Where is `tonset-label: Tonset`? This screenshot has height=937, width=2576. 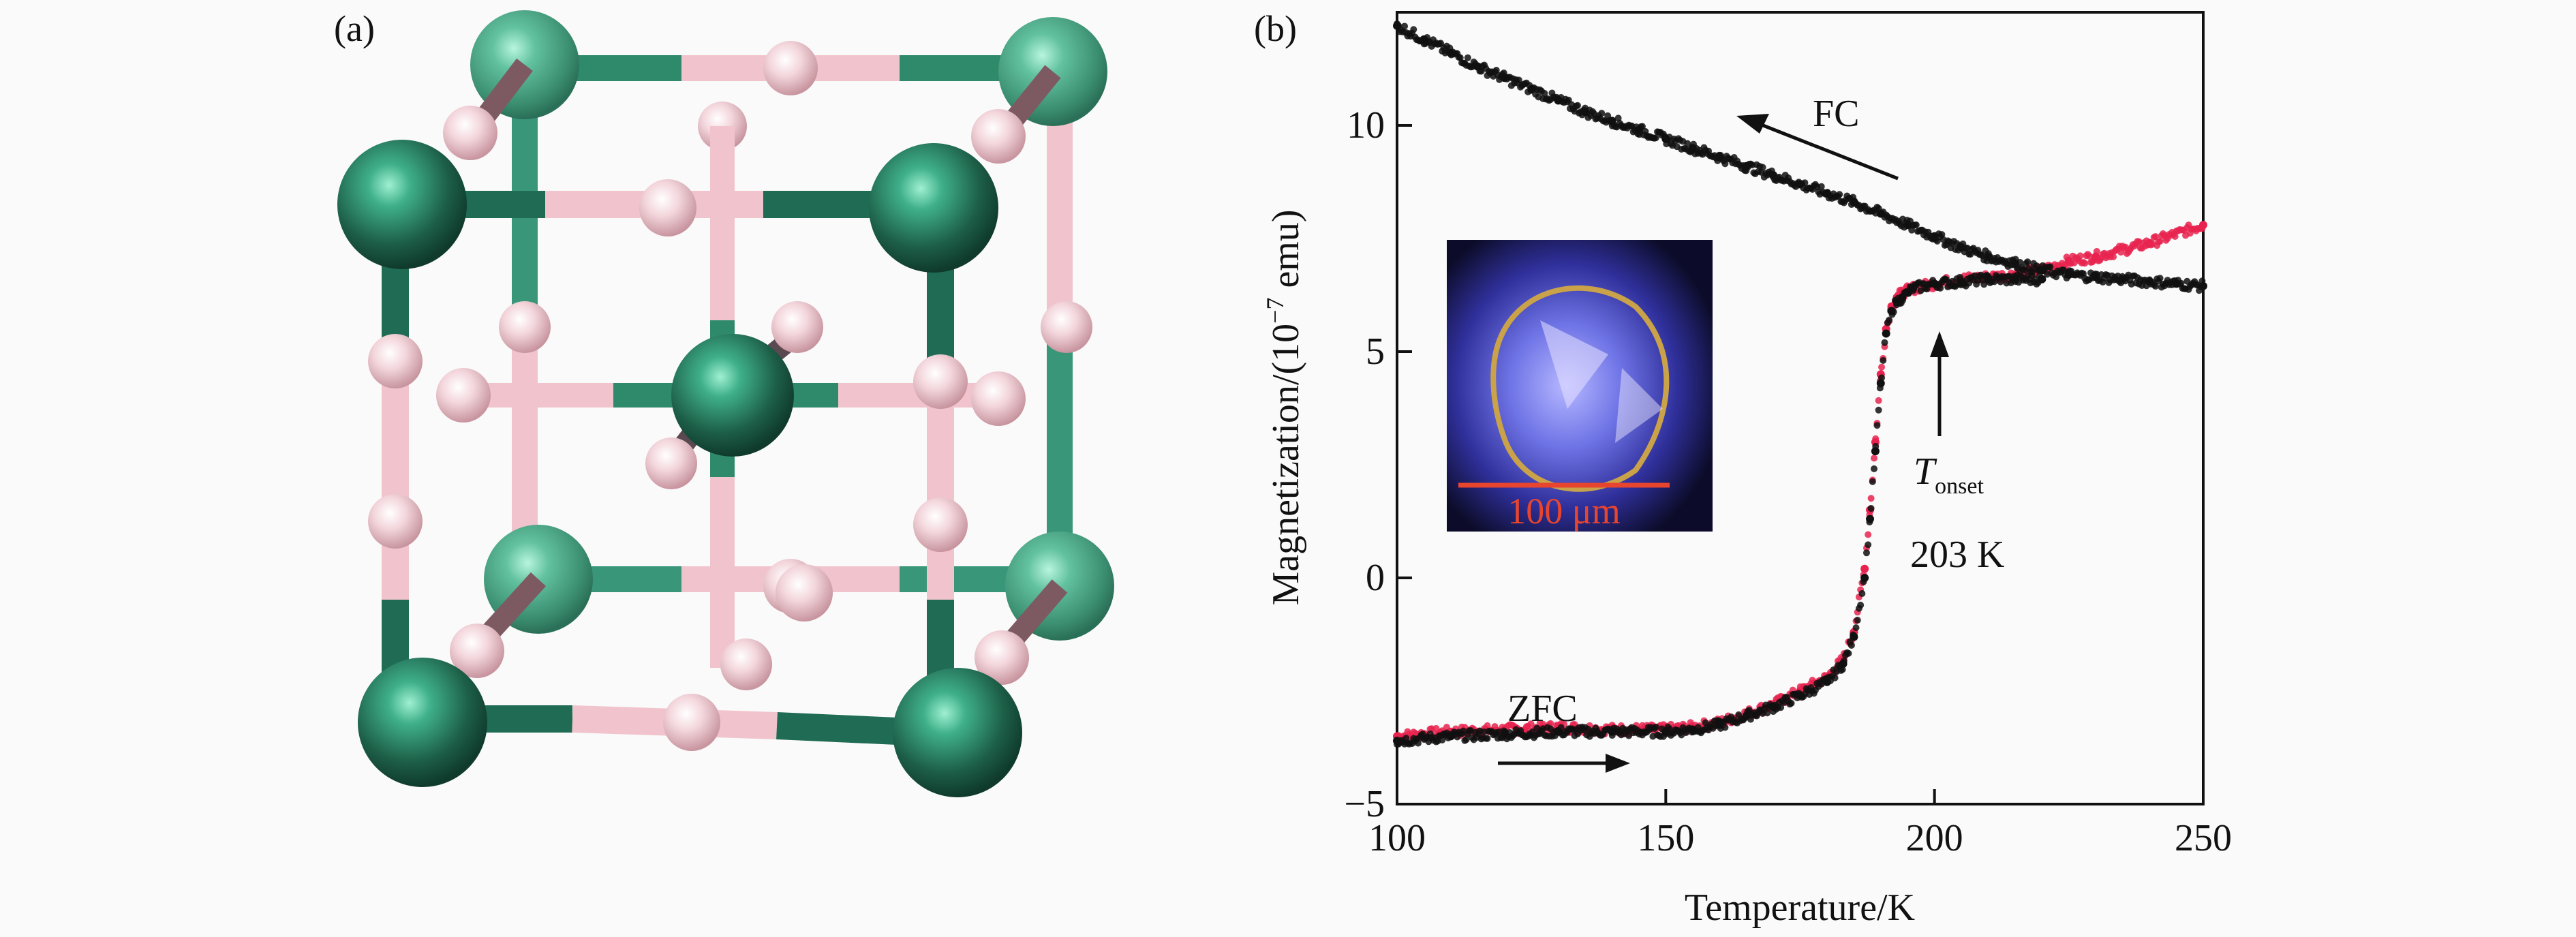 tonset-label: Tonset is located at coordinates (1949, 474).